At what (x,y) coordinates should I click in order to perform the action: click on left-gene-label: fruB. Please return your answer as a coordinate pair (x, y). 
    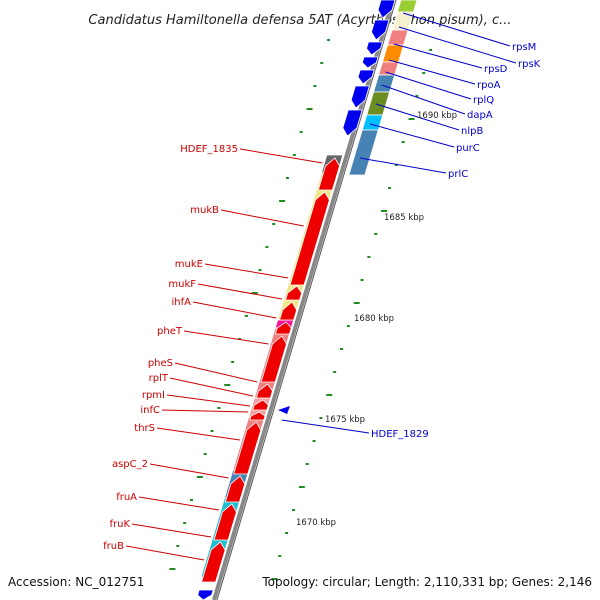
    Looking at the image, I should click on (113, 546).